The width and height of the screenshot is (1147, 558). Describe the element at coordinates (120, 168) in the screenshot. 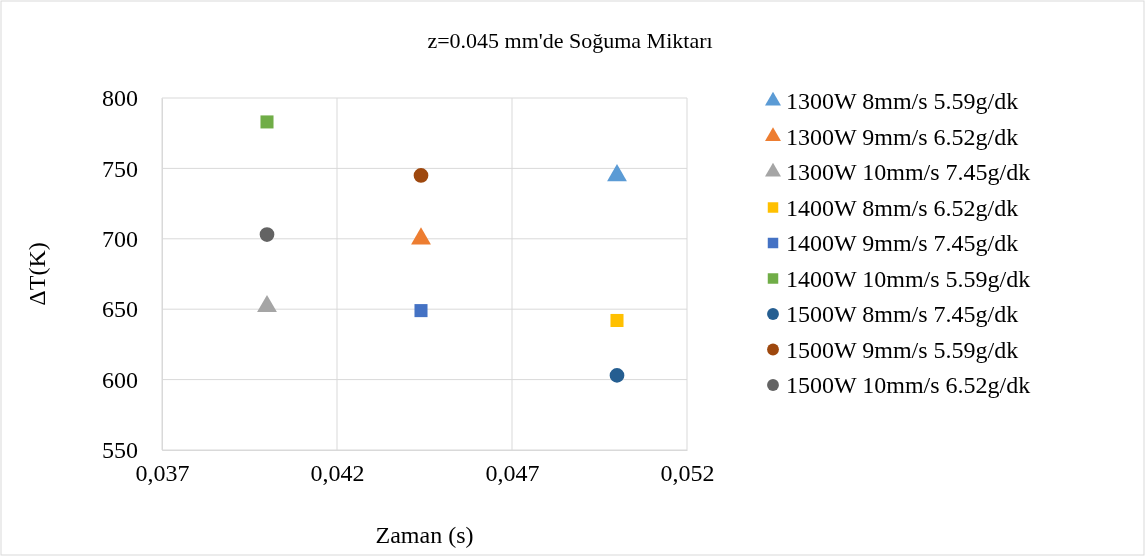

I see `y-tick-label: 750` at that location.